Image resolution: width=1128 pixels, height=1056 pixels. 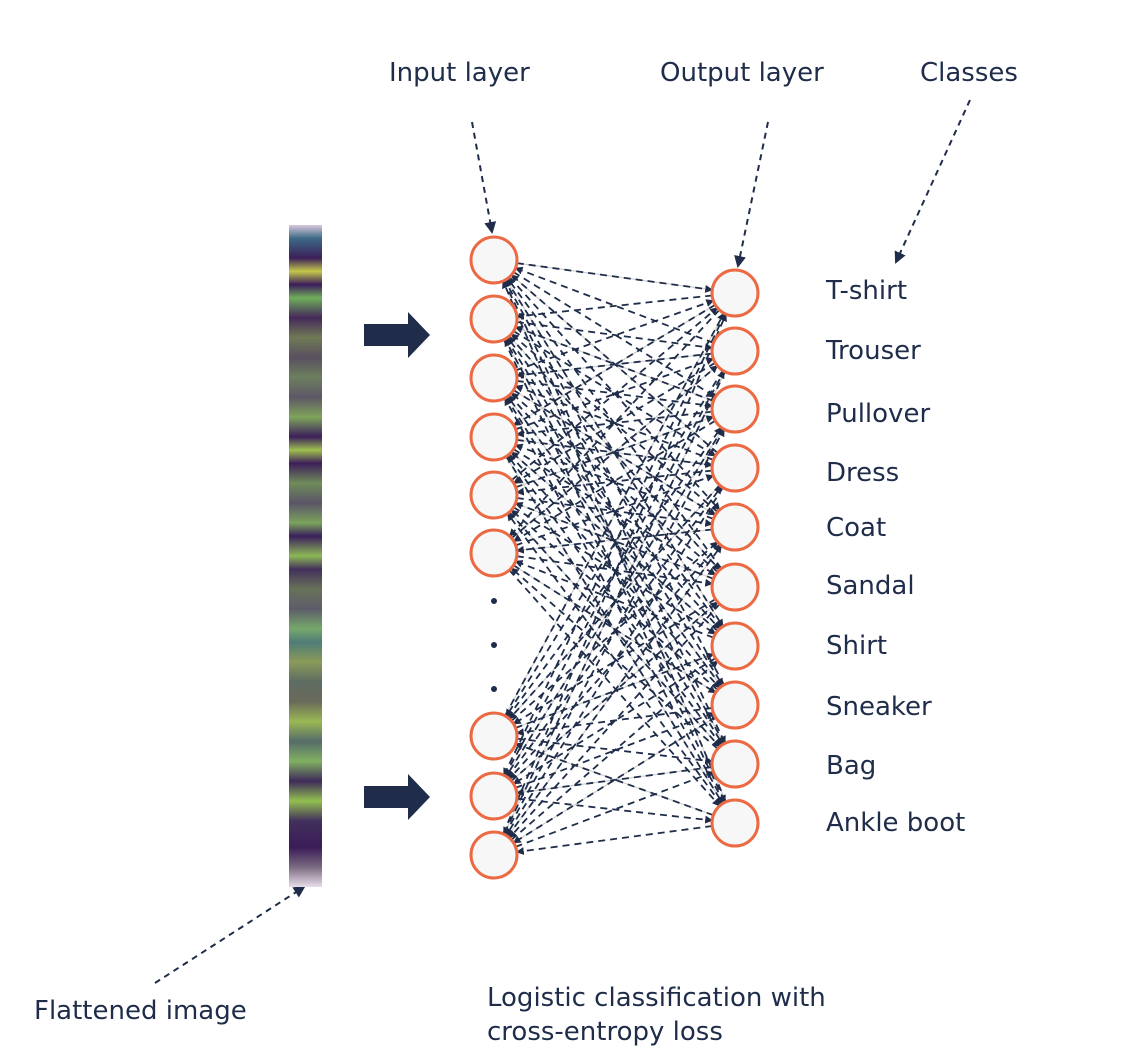 What do you see at coordinates (230, 934) in the screenshot?
I see `flattened-image-pointer` at bounding box center [230, 934].